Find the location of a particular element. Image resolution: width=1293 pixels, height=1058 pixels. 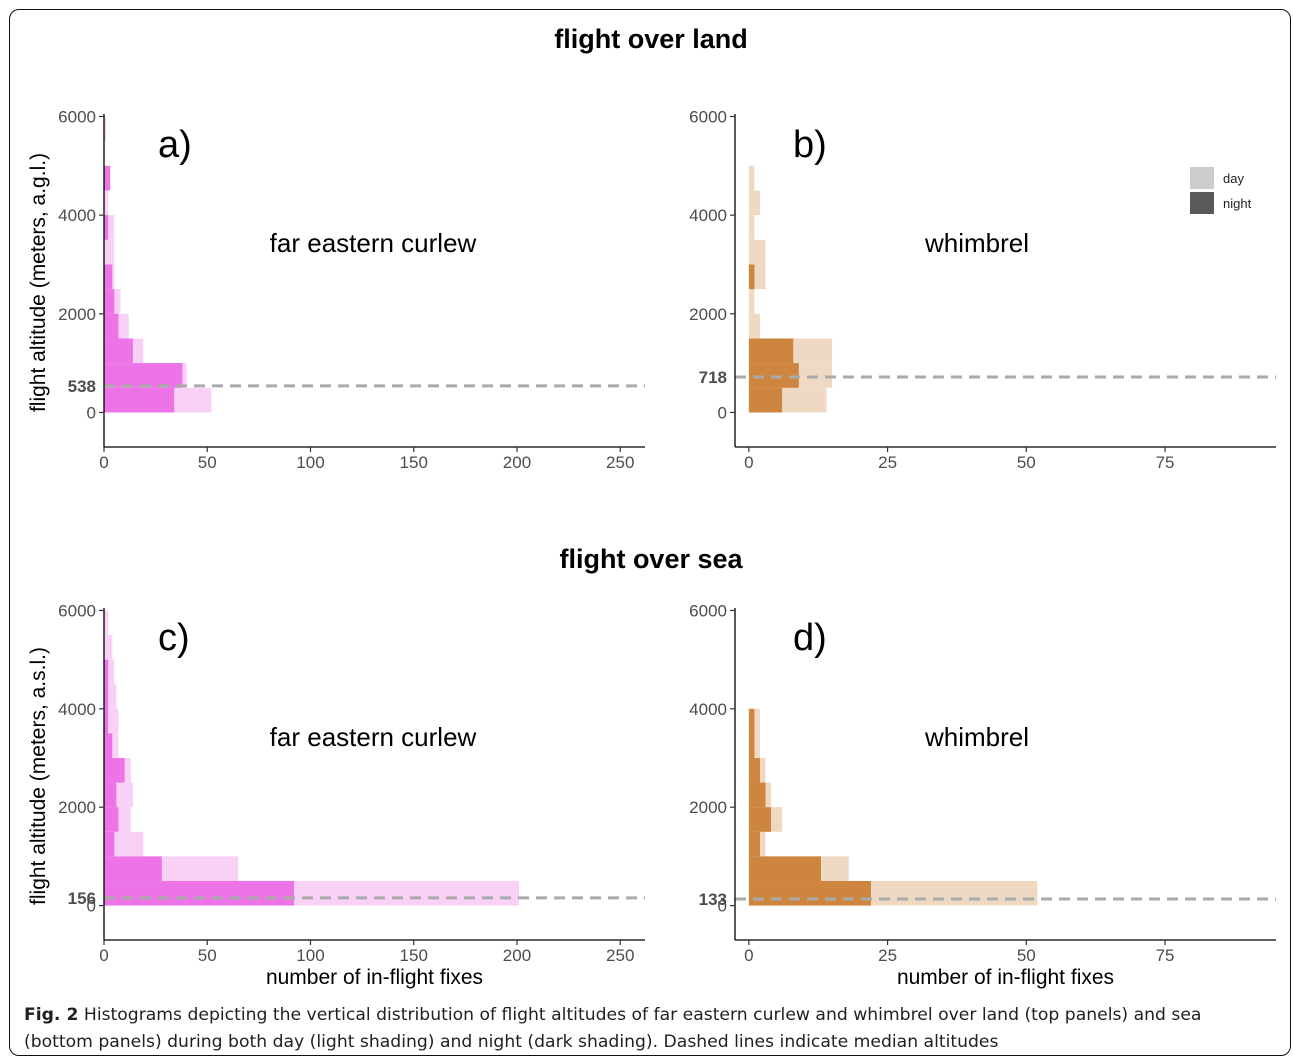

row-title-sea: flight over sea is located at coordinates (651, 559).